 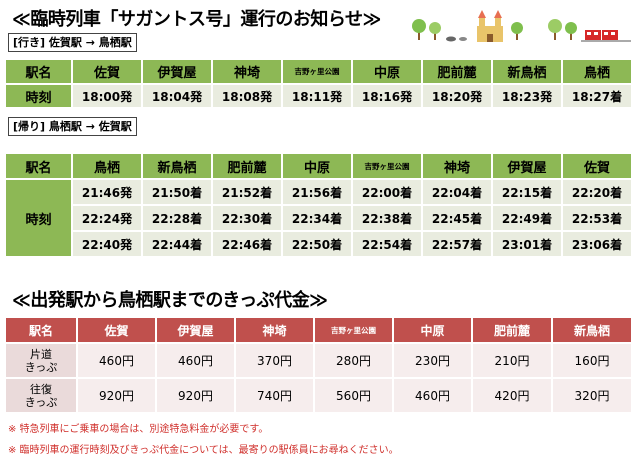 What do you see at coordinates (317, 192) in the screenshot?
I see `time-cell: 21:56着` at bounding box center [317, 192].